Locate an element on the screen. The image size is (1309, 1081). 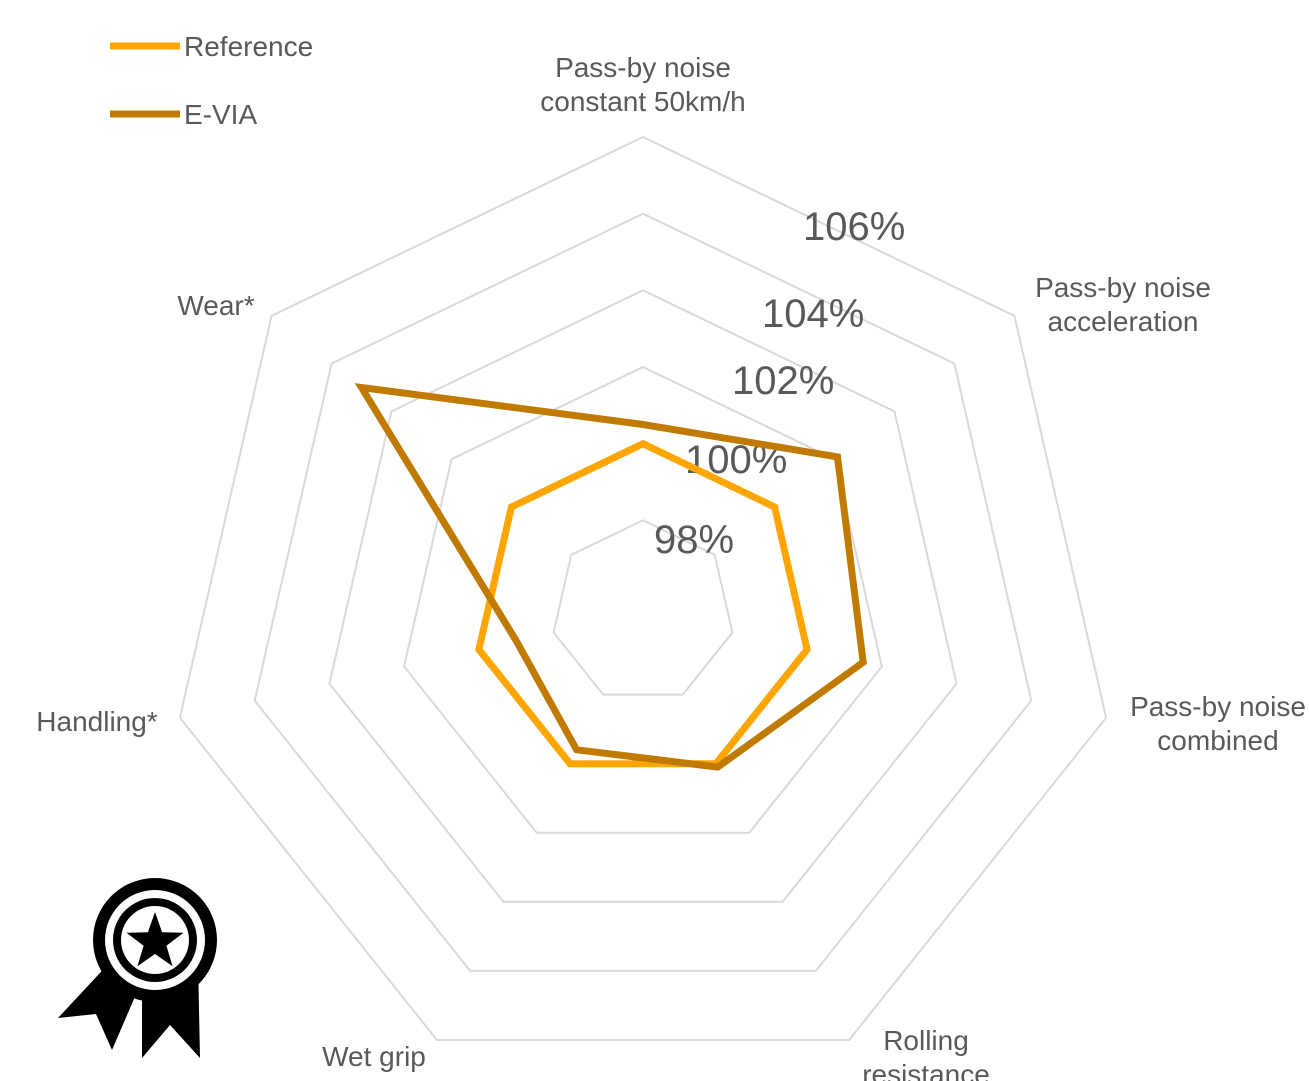
tick-label-106-percent: 106% is located at coordinates (854, 227).